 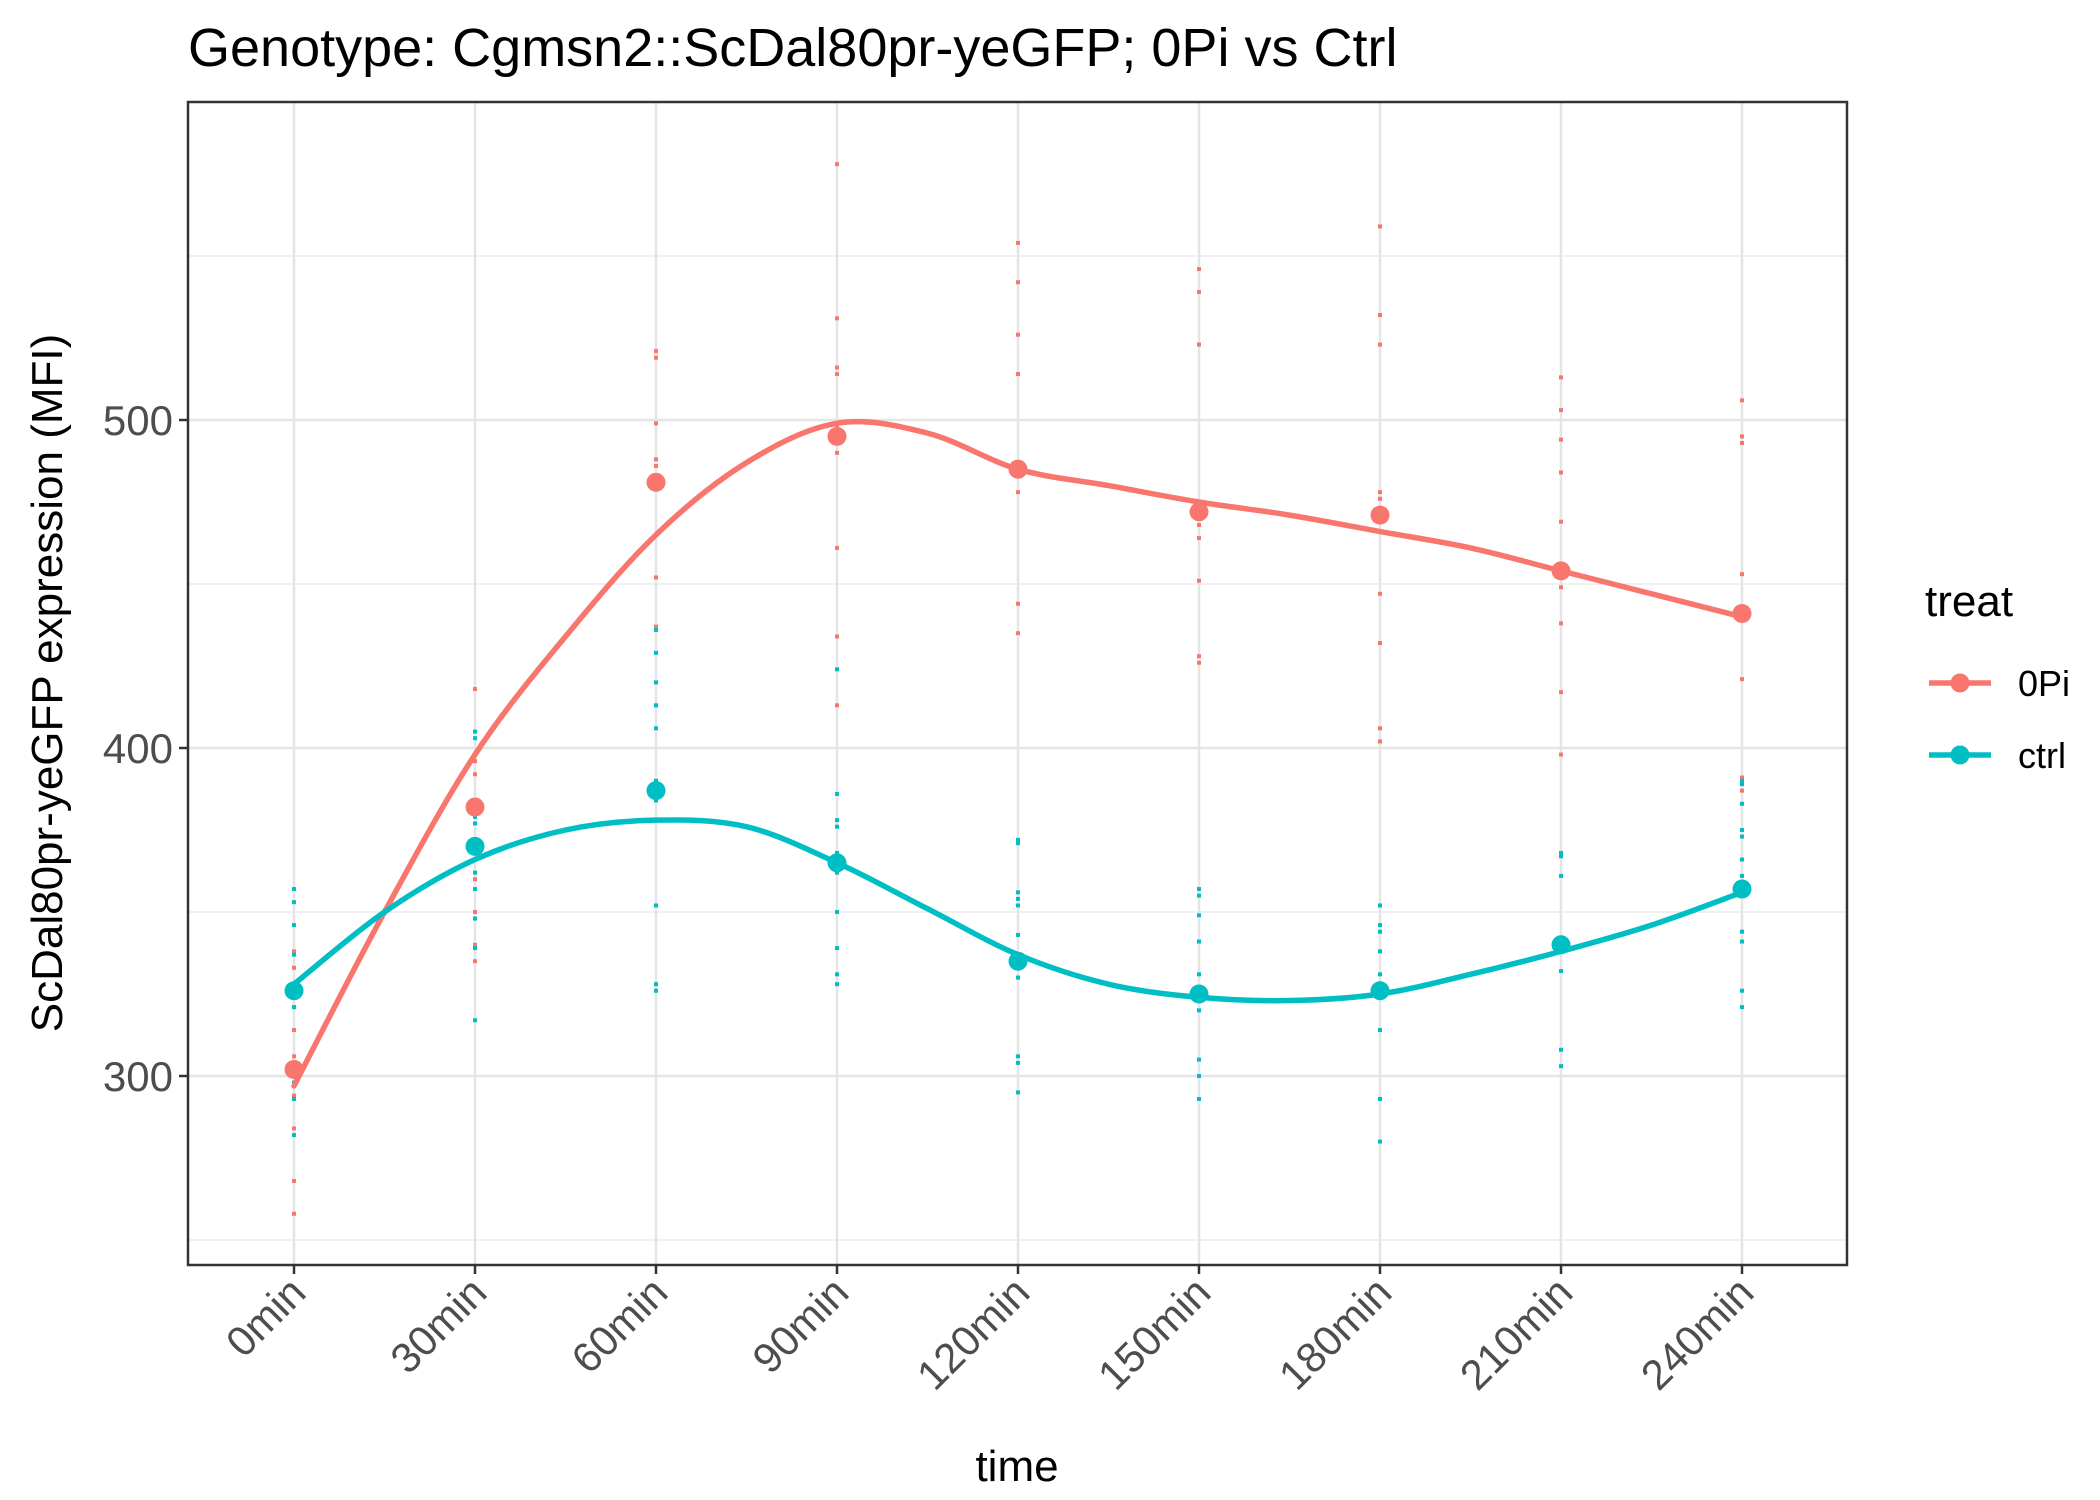 I want to click on x-tick-label: 60min, so click(x=619, y=1325).